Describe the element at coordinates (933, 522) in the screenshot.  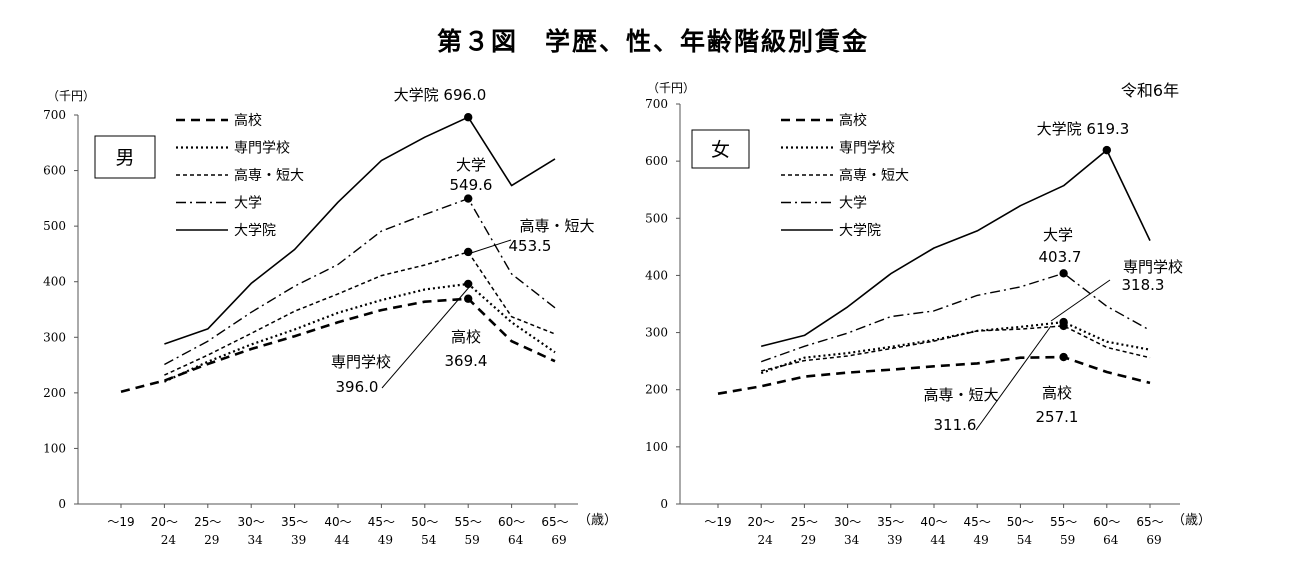
I see `x-tick-label: 40～` at that location.